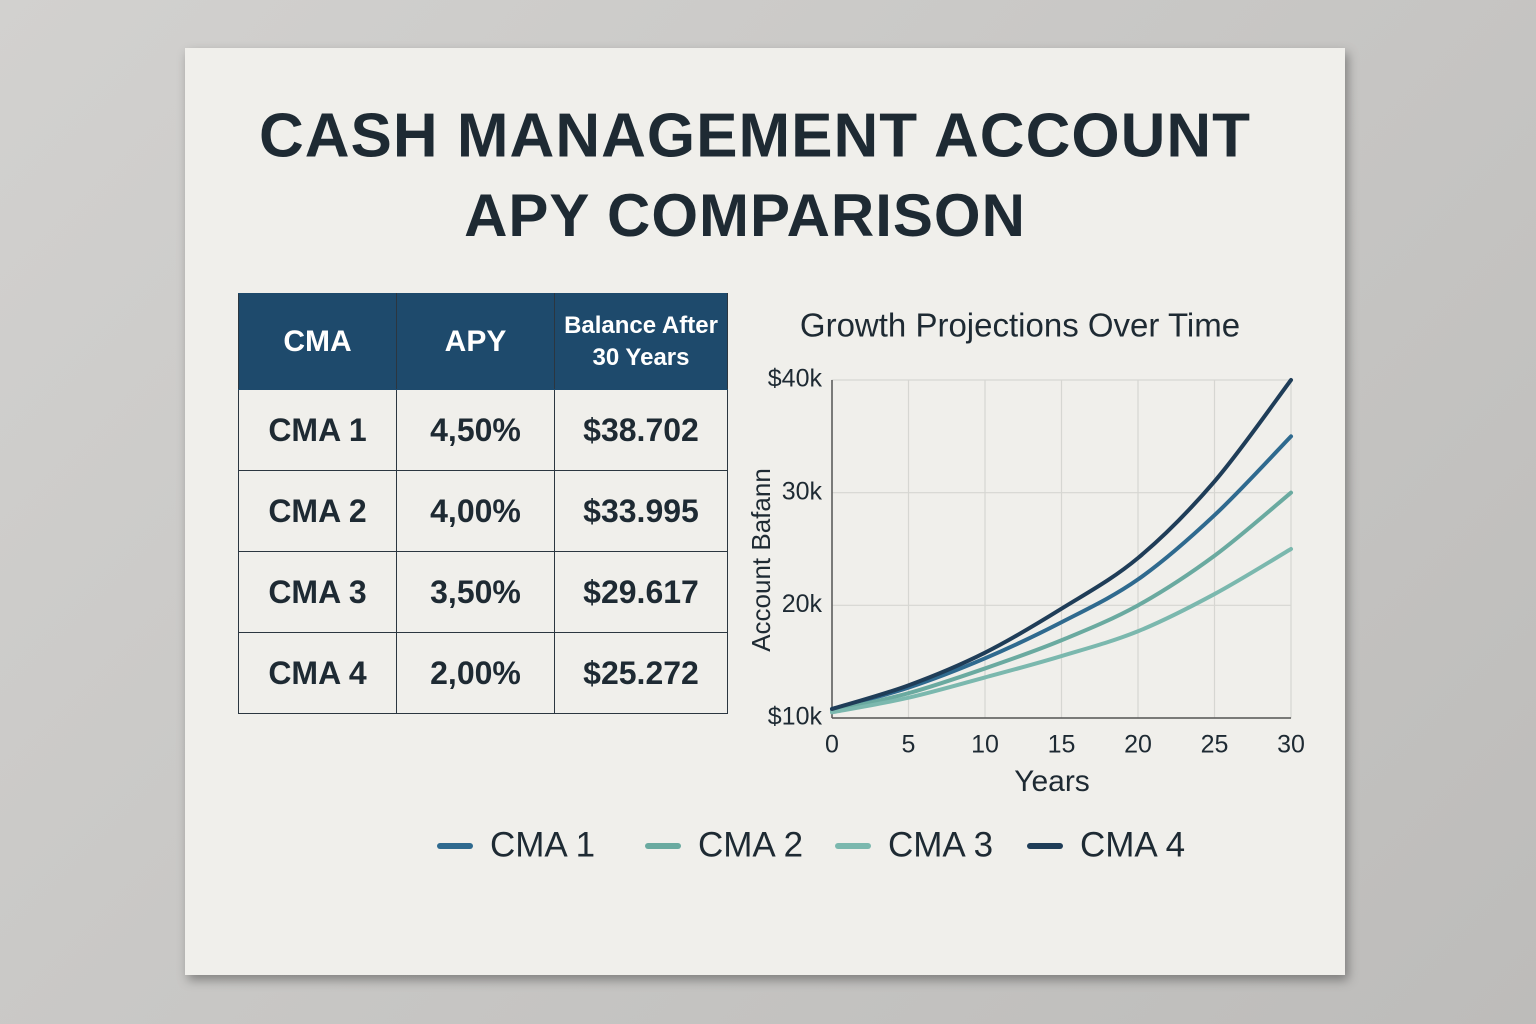  I want to click on table-row: CMA 1 4,50% $38.702, so click(483, 430).